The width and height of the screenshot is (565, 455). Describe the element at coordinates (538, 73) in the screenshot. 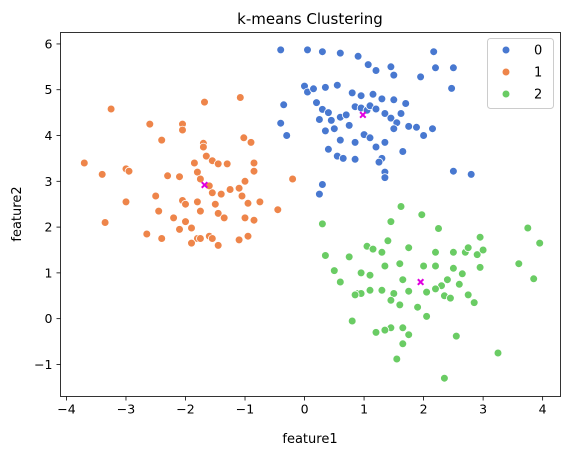

I see `legend-label-1: 1` at that location.